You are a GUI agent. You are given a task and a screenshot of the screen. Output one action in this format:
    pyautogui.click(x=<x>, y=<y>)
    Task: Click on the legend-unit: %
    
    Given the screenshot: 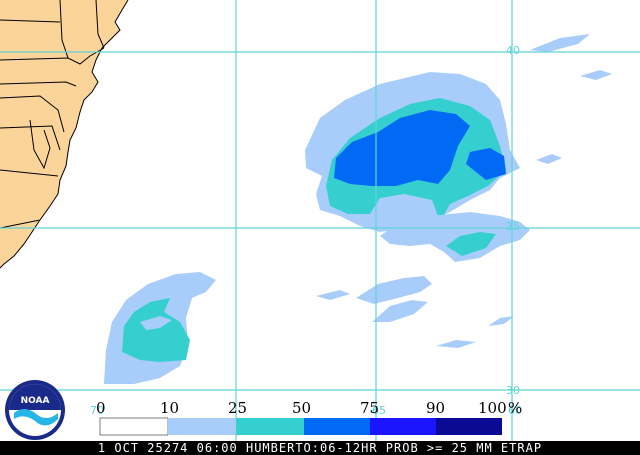 What is the action you would take?
    pyautogui.click(x=515, y=408)
    